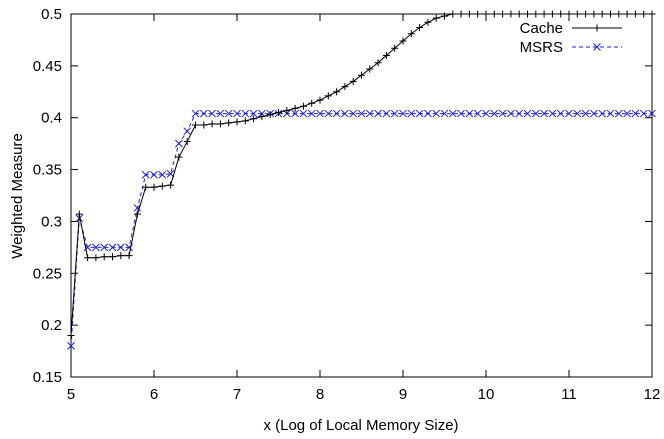  I want to click on y-tick-label: 0.2, so click(51, 325).